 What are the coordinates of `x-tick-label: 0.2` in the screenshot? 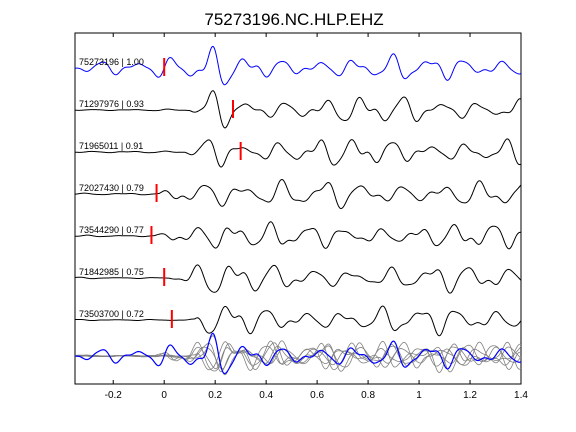 It's located at (215, 395).